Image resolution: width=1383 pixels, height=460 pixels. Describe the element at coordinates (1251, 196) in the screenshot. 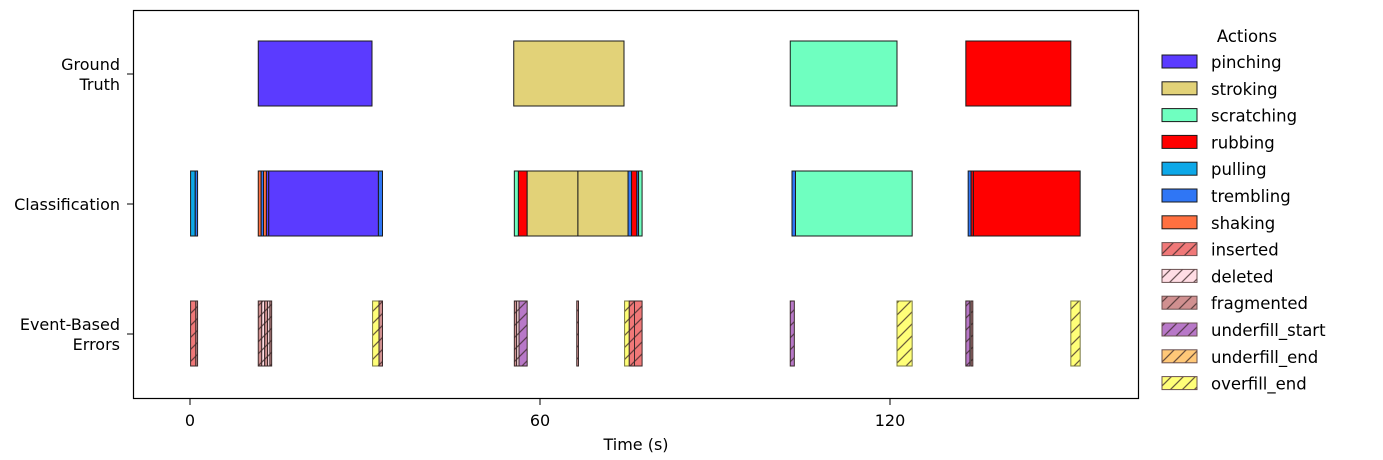

I see `legend-label: trembling` at that location.